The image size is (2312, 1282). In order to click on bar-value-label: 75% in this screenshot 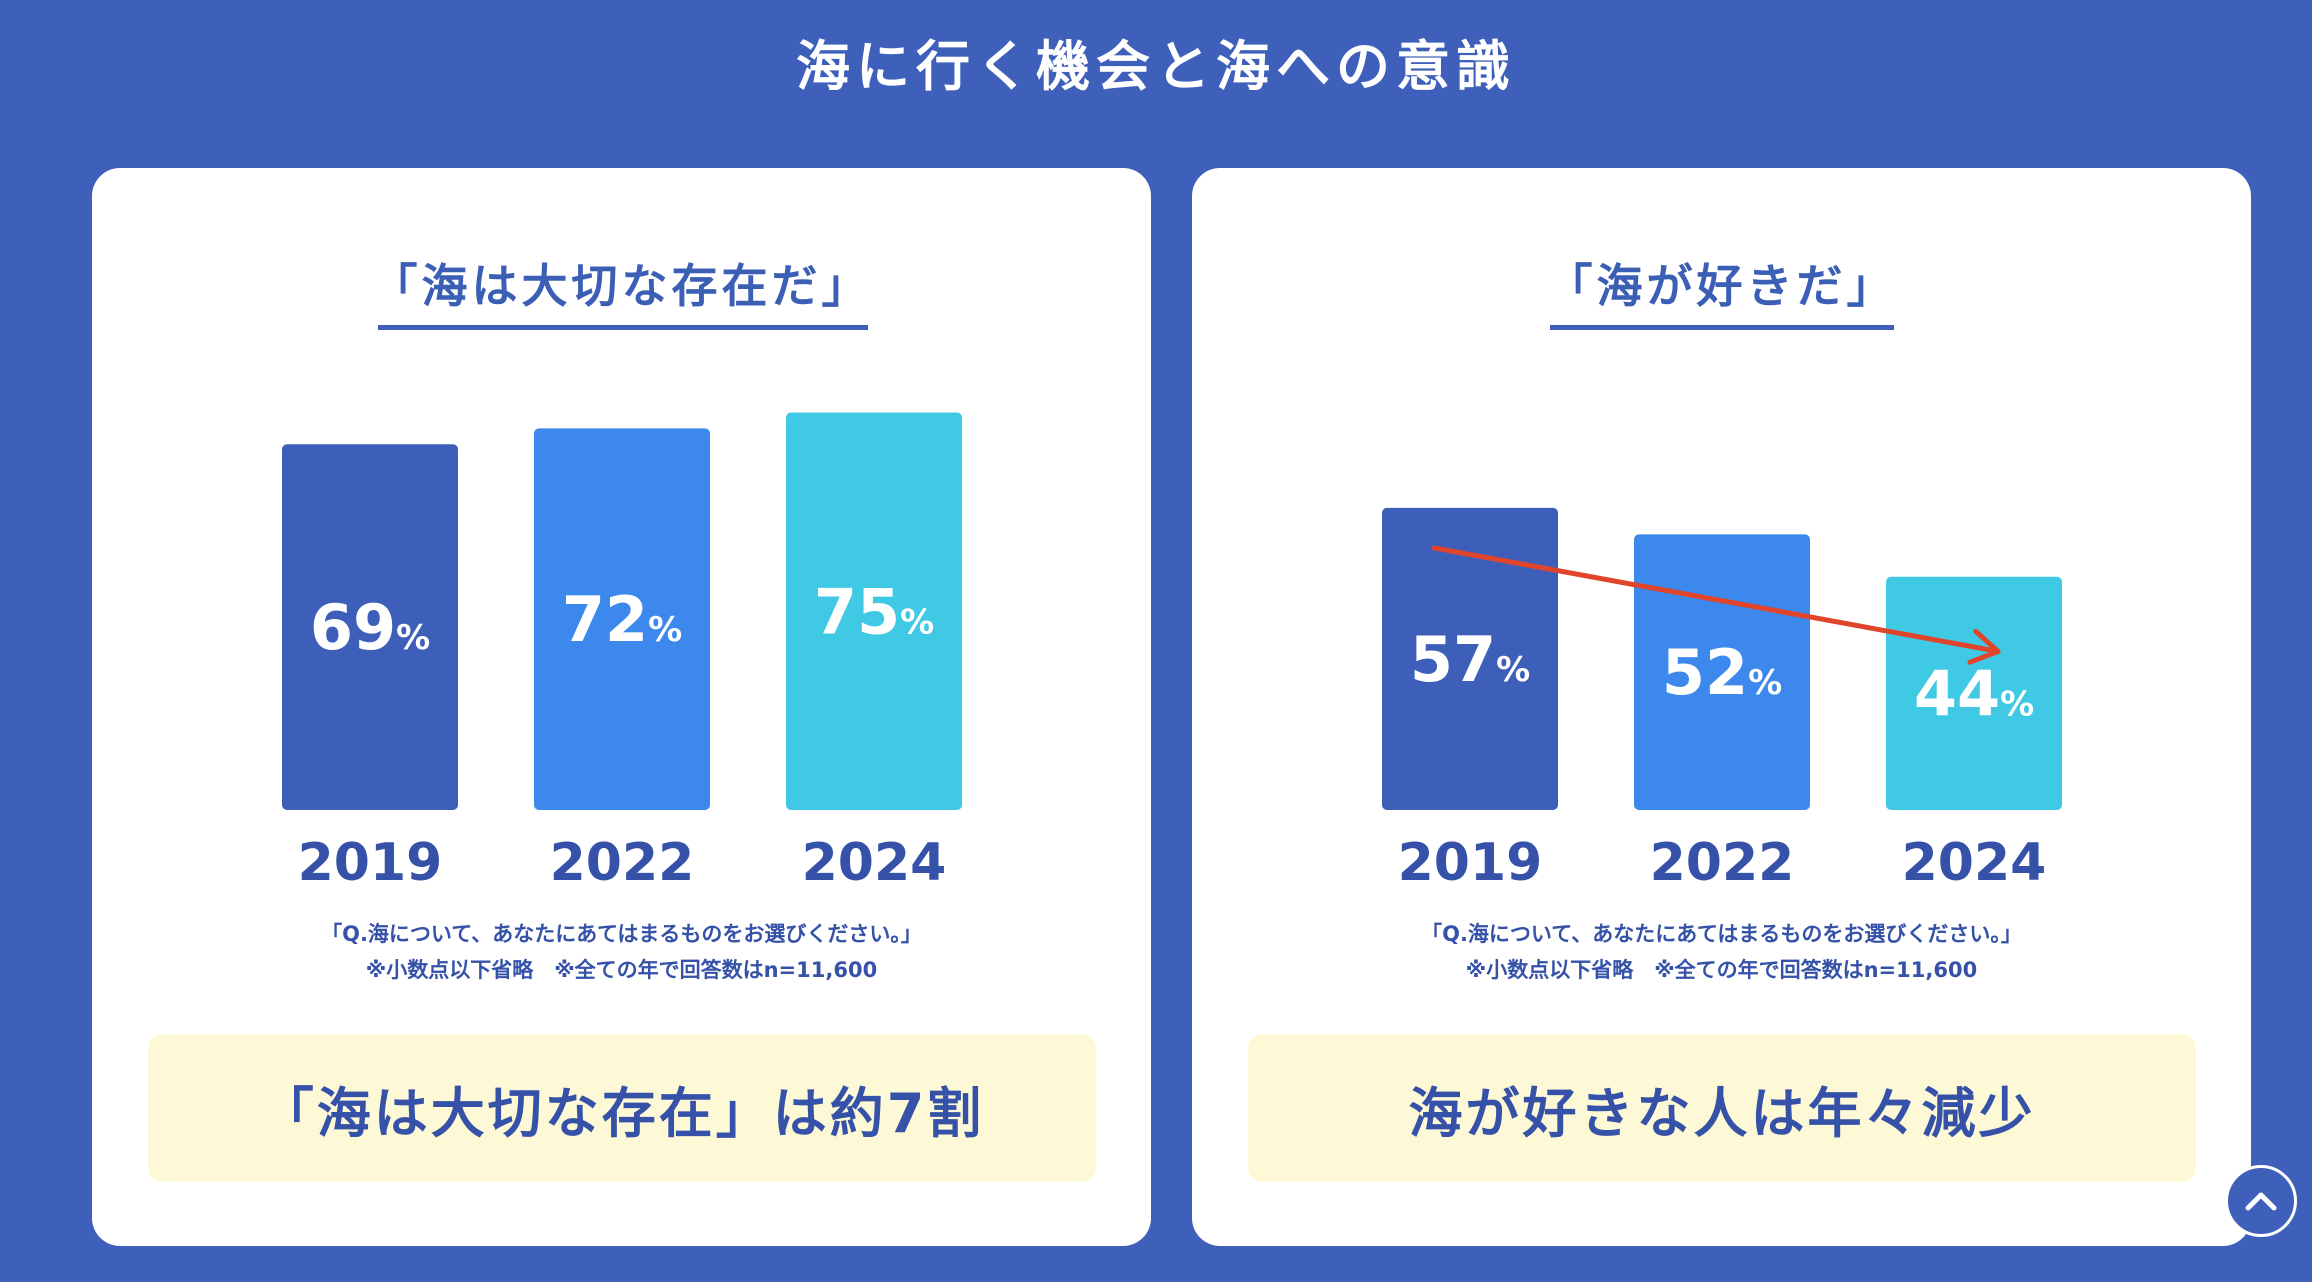, I will do `click(874, 611)`.